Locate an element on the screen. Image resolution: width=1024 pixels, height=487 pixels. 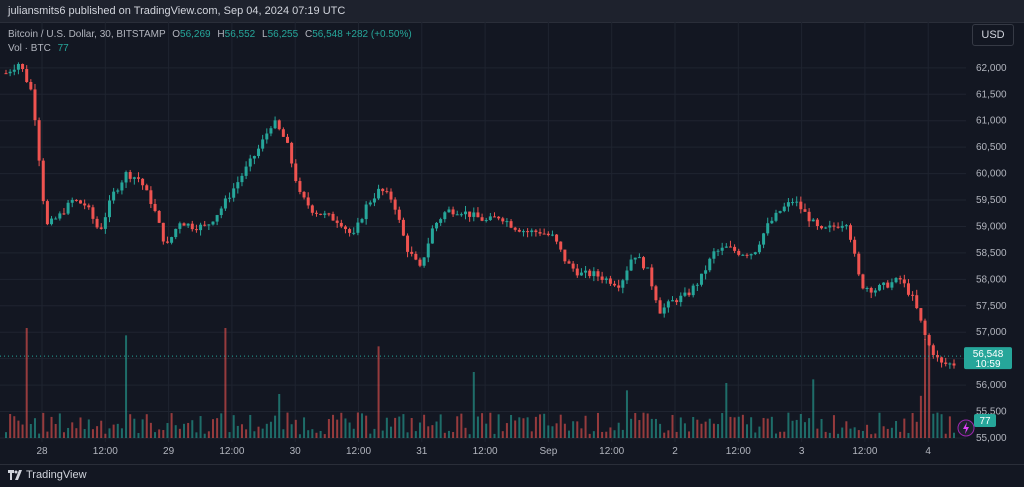
x-tick-label: 3 is located at coordinates (802, 451).